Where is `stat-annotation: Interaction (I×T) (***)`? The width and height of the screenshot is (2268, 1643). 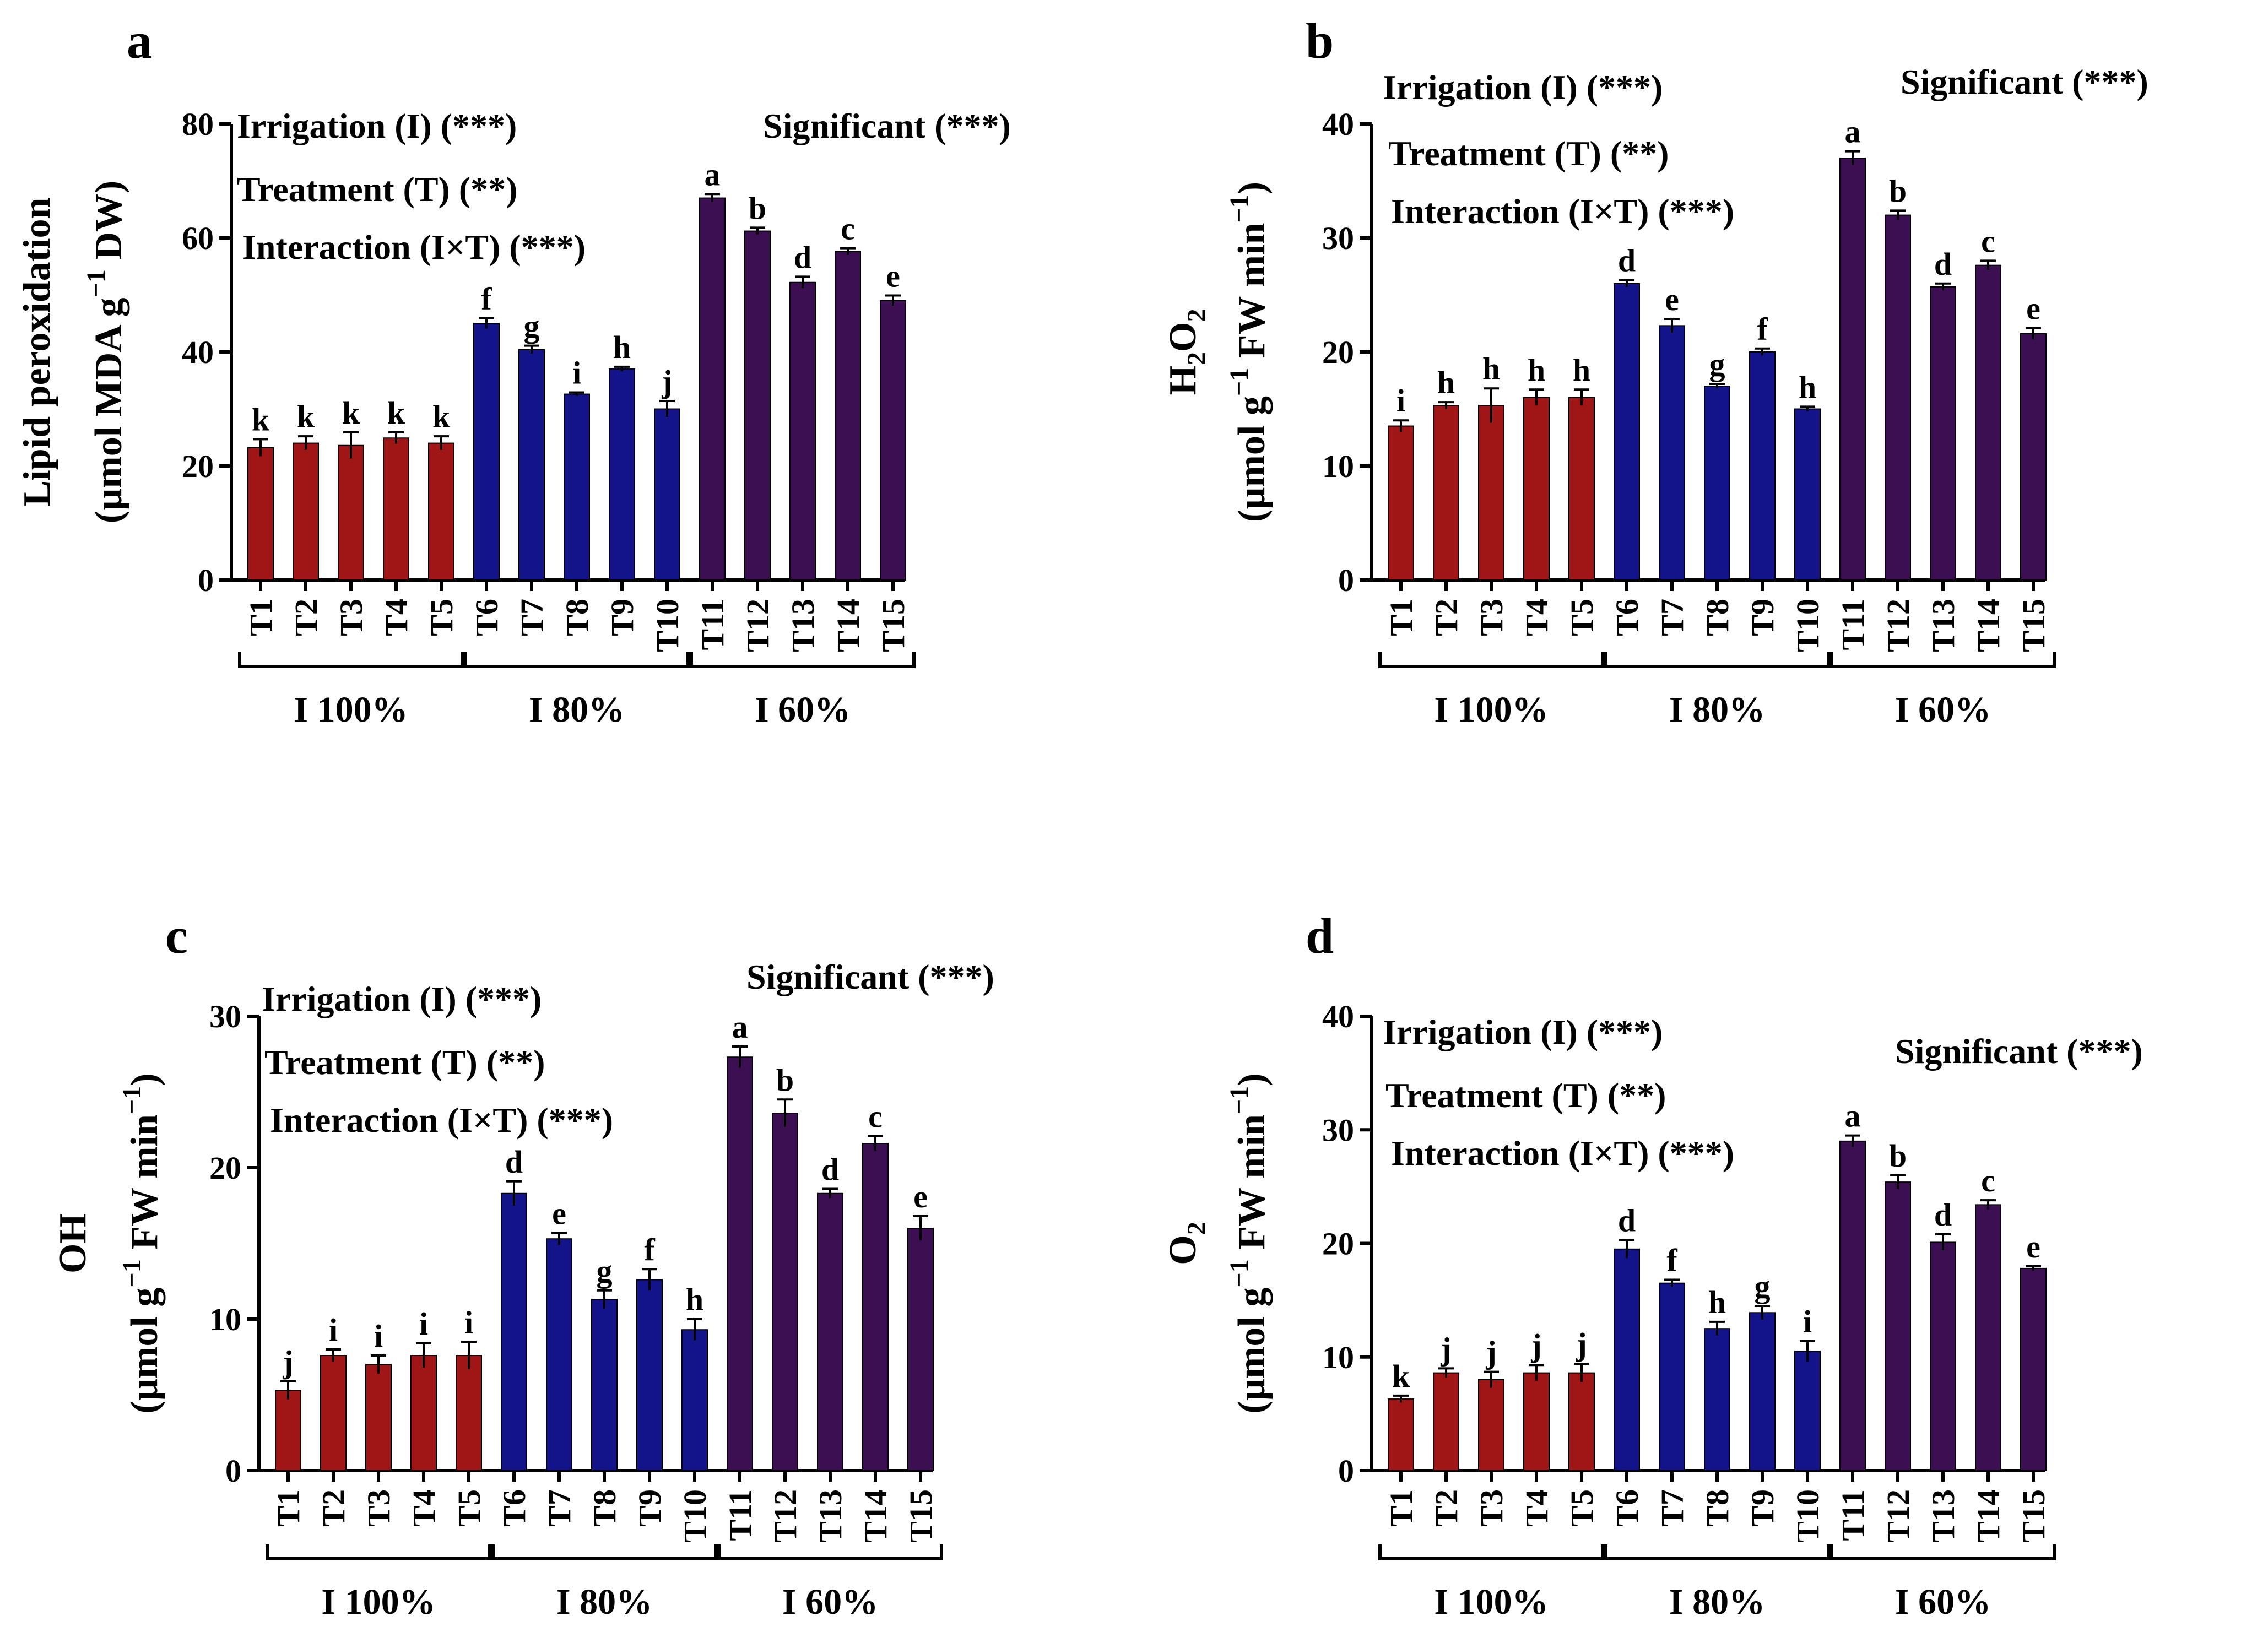
stat-annotation: Interaction (I×T) (***) is located at coordinates (1562, 1153).